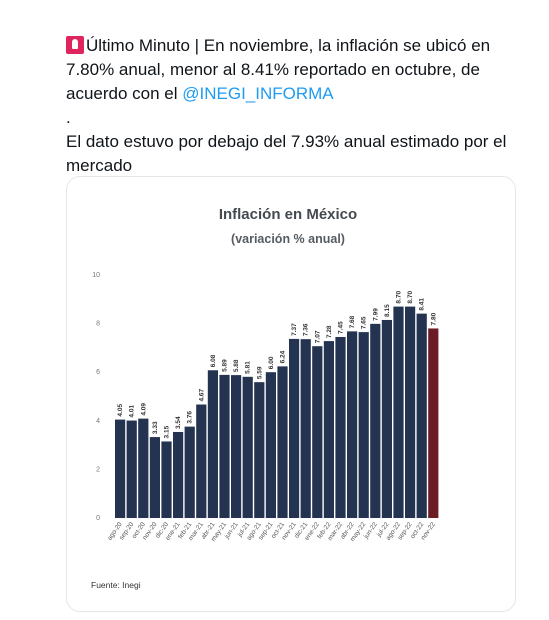 The width and height of the screenshot is (549, 620). Describe the element at coordinates (120, 410) in the screenshot. I see `value-label: 4.05` at that location.